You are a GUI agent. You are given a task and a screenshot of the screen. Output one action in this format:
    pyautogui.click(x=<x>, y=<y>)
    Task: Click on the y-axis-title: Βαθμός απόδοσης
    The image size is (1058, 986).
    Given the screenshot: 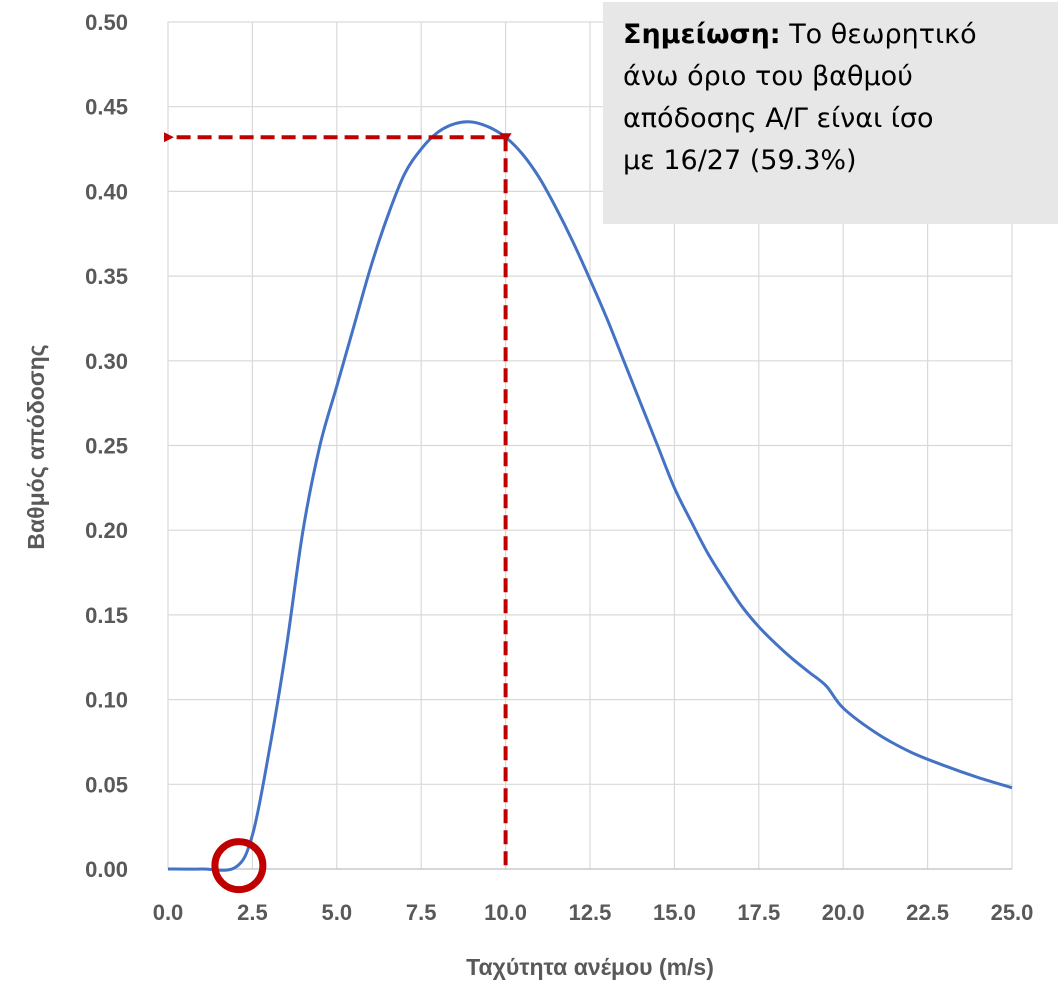 What is the action you would take?
    pyautogui.click(x=36, y=446)
    